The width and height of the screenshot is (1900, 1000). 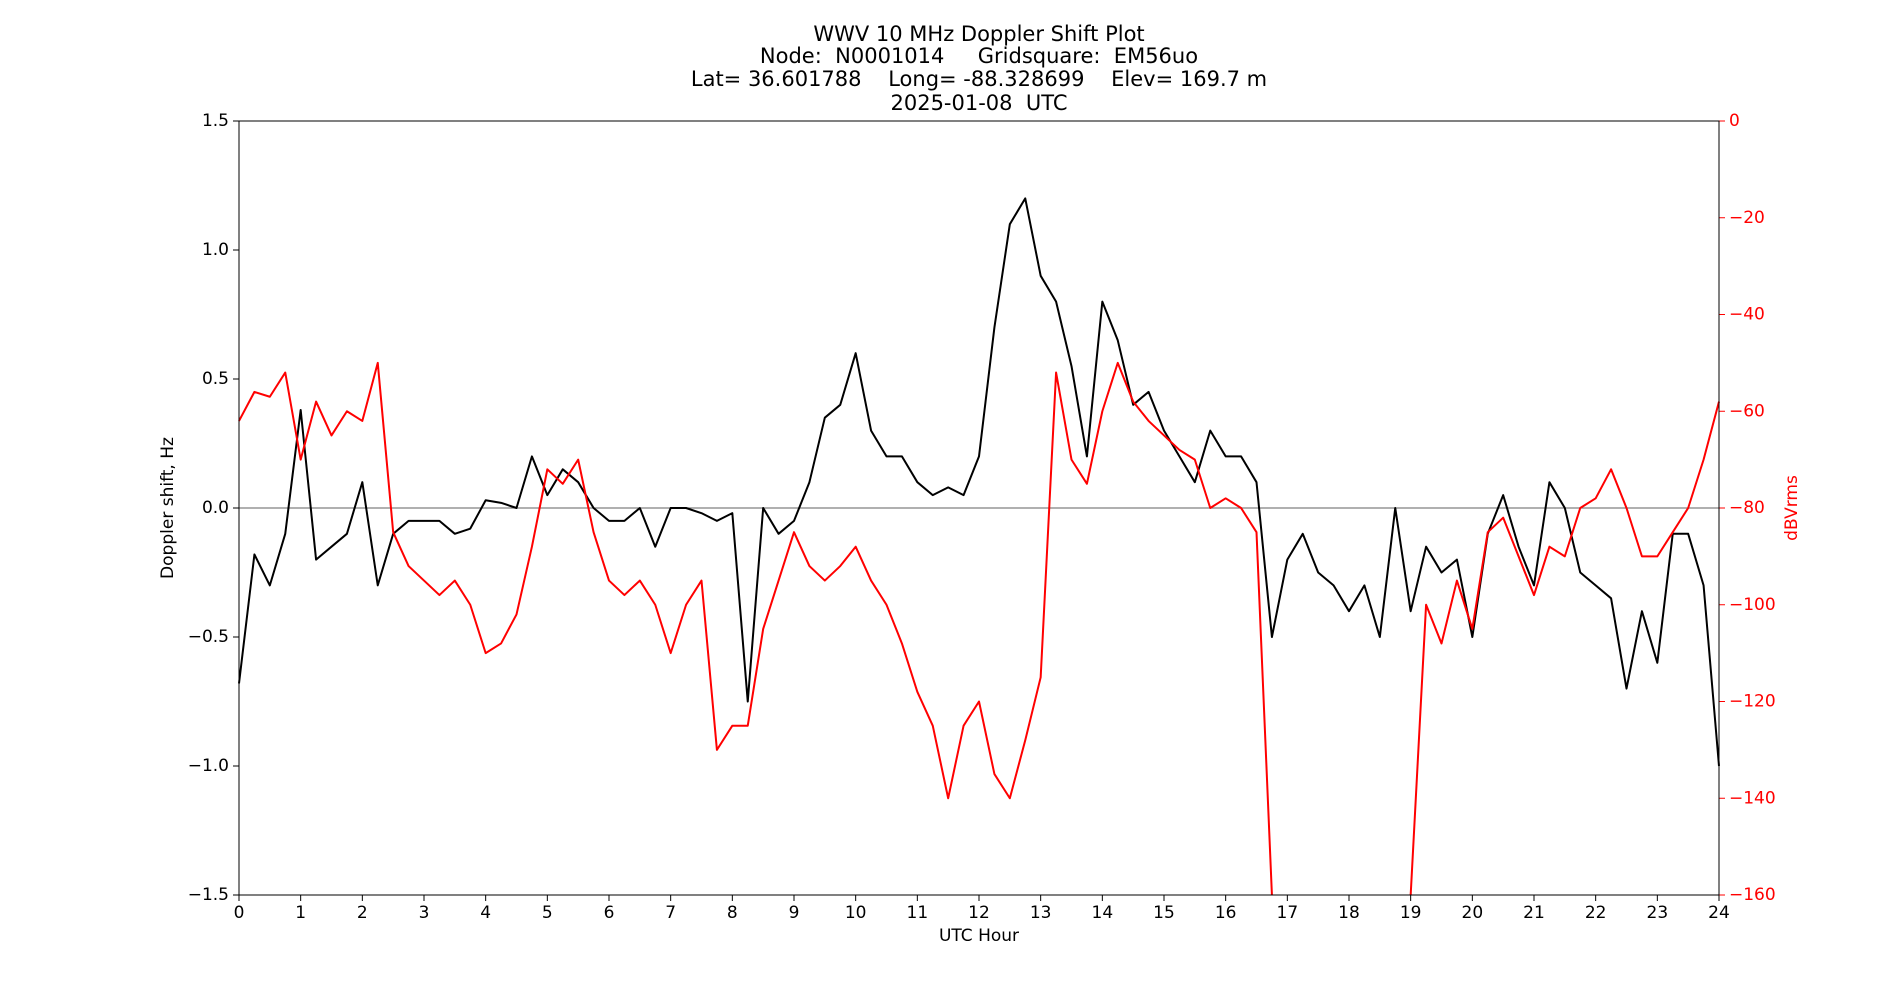 I want to click on y2-tick-label: −60, so click(x=1747, y=411).